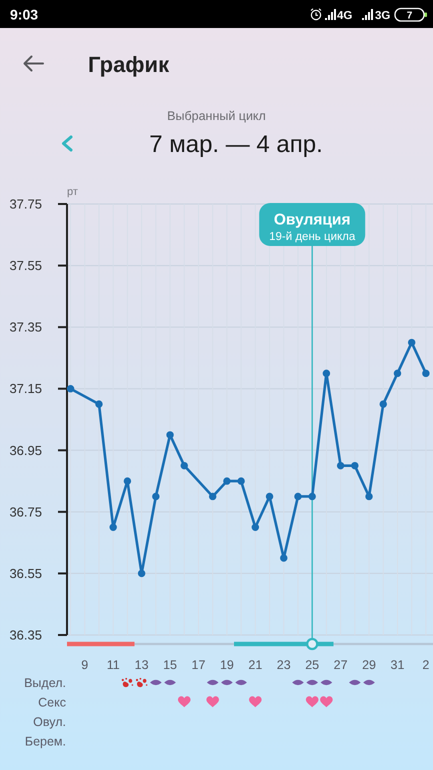  I want to click on y-tick-label: 37.75, so click(25, 204).